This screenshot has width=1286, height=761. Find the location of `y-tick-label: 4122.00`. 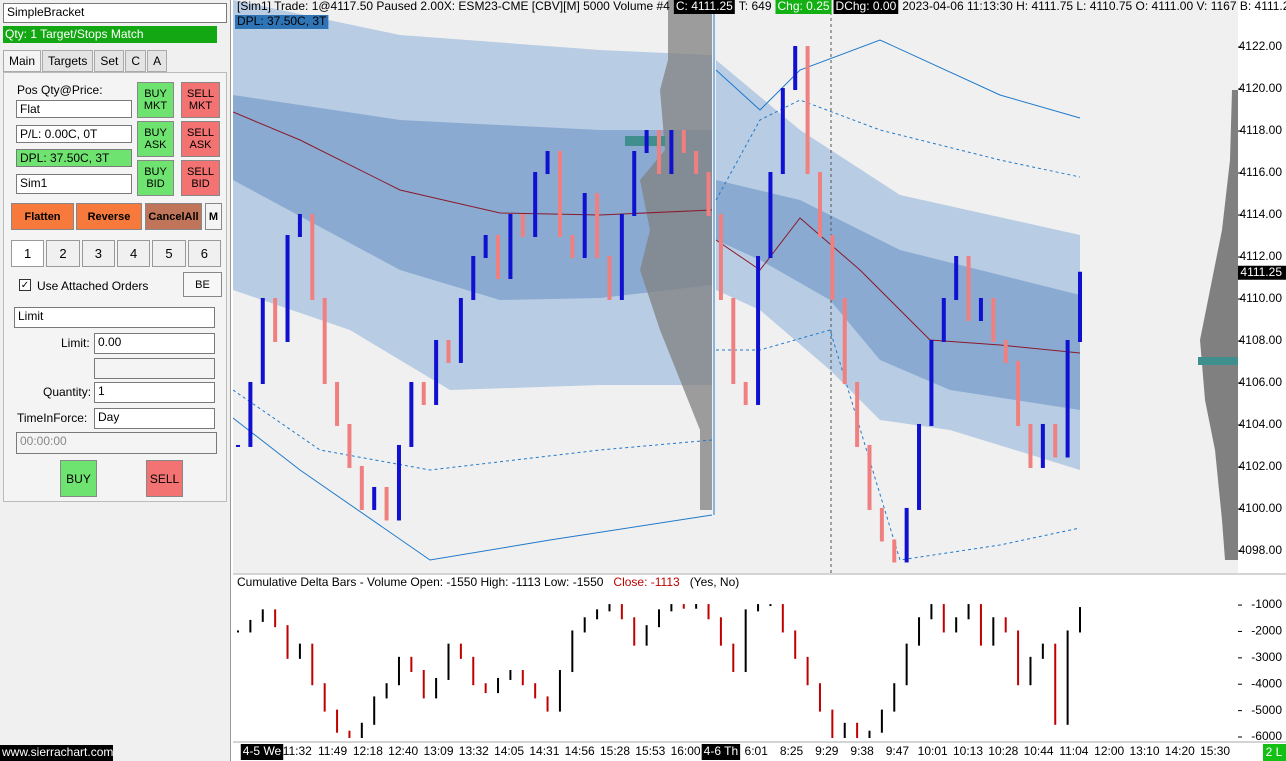

y-tick-label: 4122.00 is located at coordinates (1261, 46).